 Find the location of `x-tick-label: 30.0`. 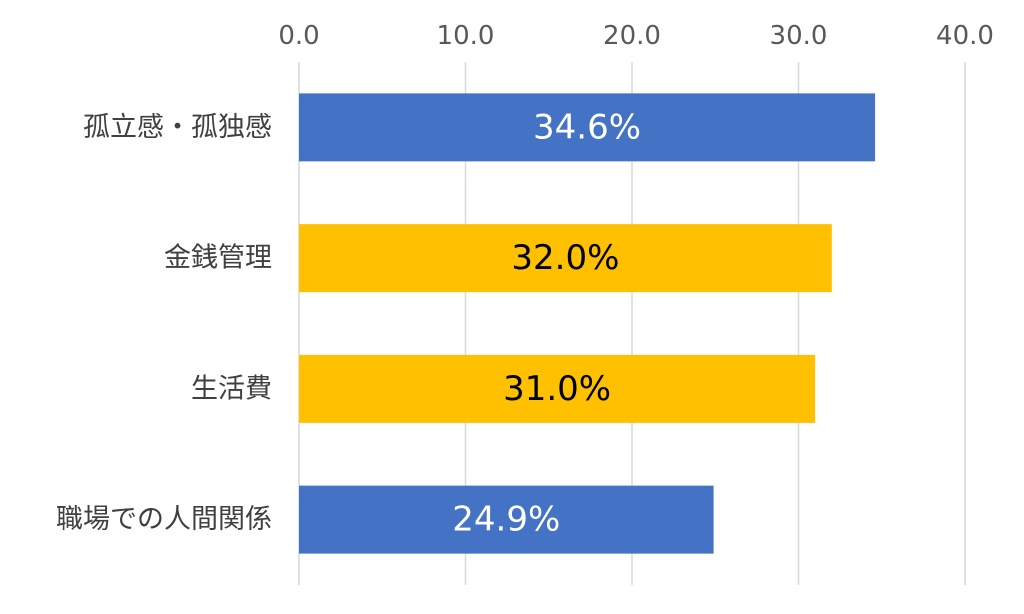

x-tick-label: 30.0 is located at coordinates (799, 36).